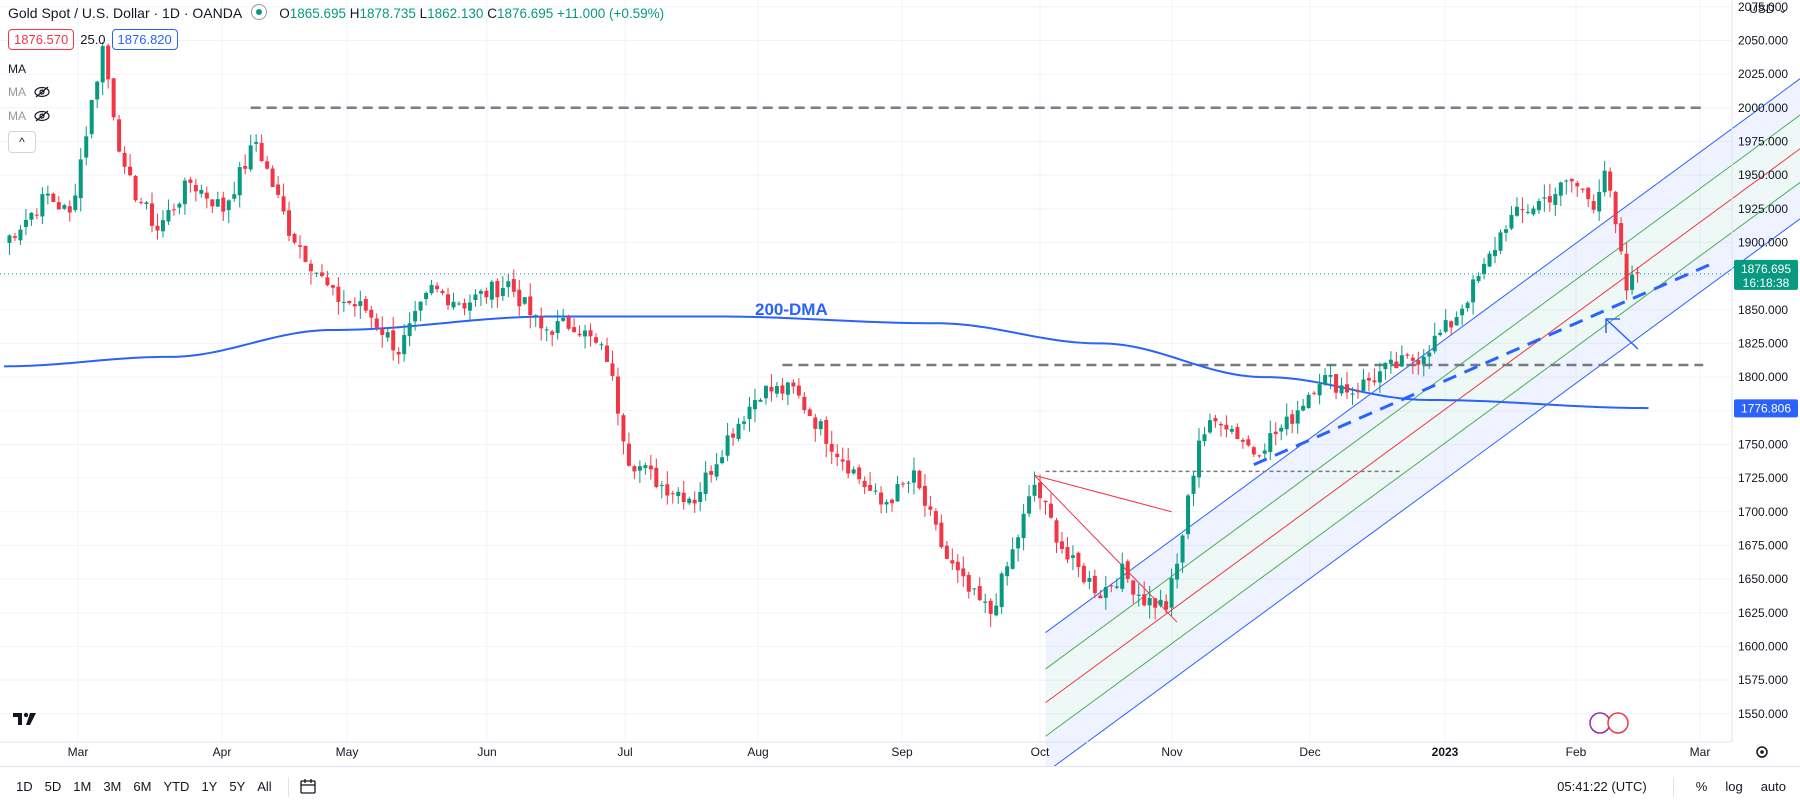  I want to click on auto-scale-button: auto, so click(1773, 786).